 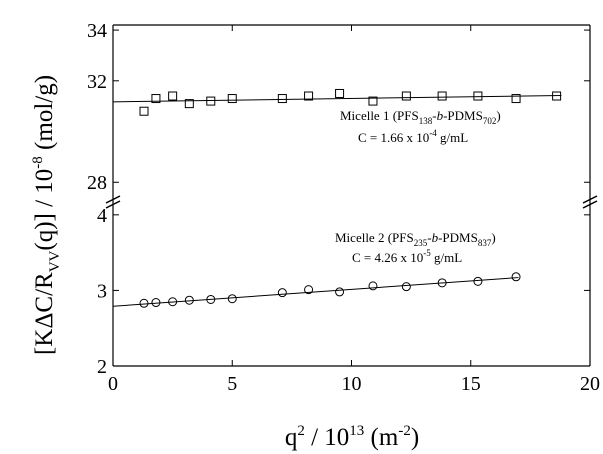 What do you see at coordinates (97, 82) in the screenshot?
I see `y-tick-label: 32` at bounding box center [97, 82].